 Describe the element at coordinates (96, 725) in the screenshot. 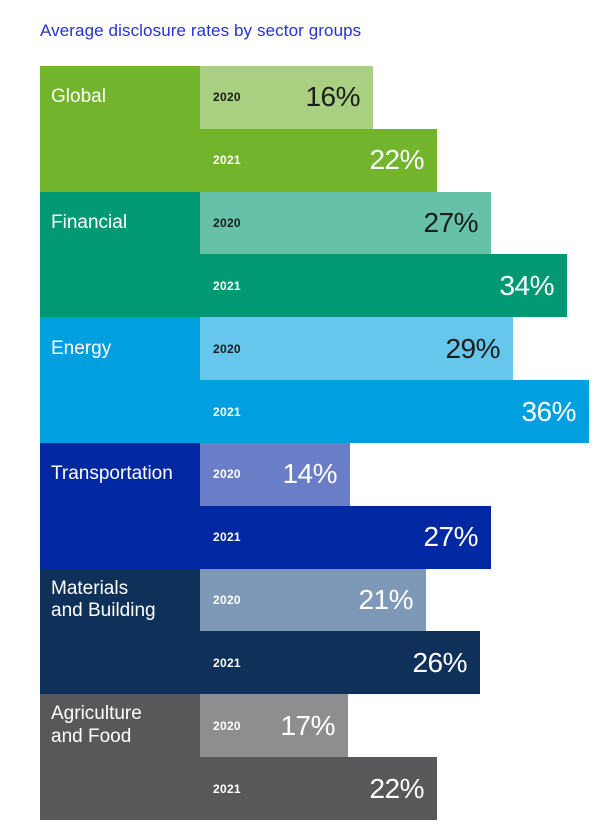

I see `sector-label: Agriculture and Food` at that location.